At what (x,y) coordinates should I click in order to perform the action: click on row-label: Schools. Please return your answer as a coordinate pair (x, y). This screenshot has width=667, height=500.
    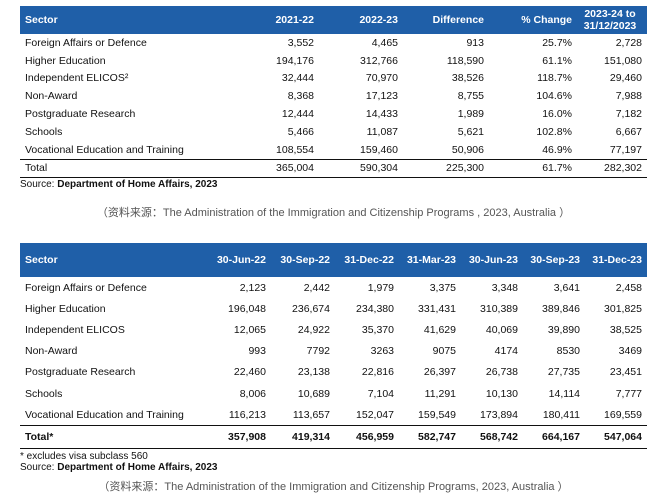
    Looking at the image, I should click on (44, 131).